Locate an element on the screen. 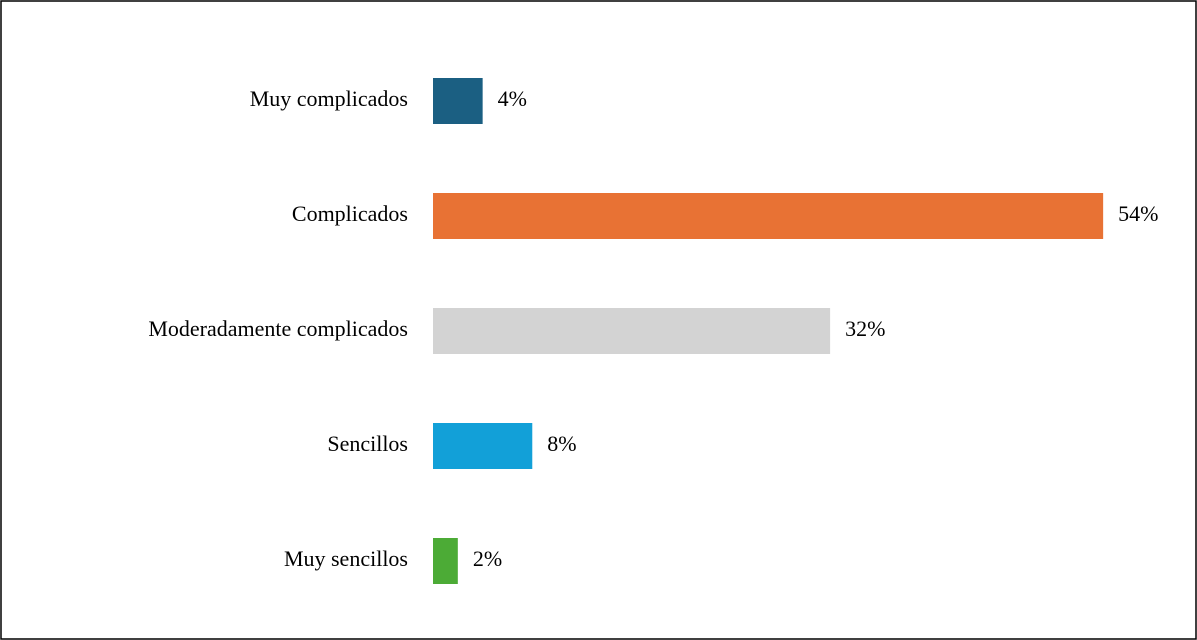 This screenshot has height=640, width=1197. category-label: Complicados is located at coordinates (350, 213).